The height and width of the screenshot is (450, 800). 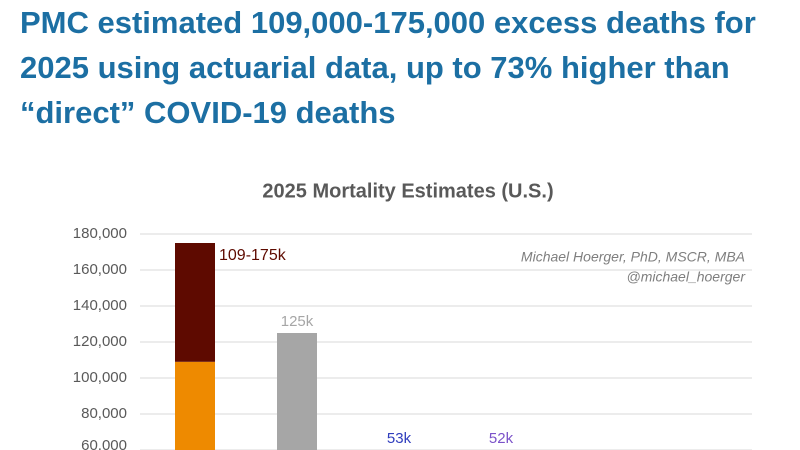 I want to click on value-label: 53k, so click(x=399, y=438).